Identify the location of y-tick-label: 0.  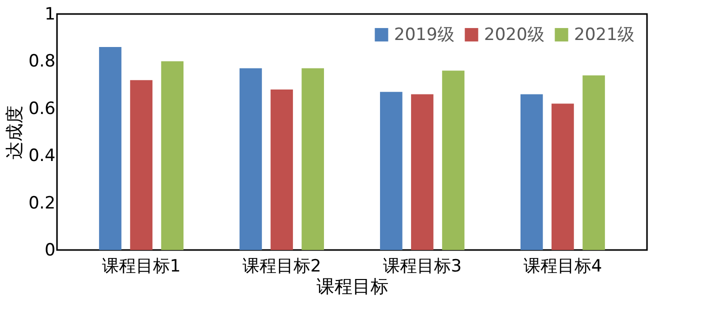
(50, 250).